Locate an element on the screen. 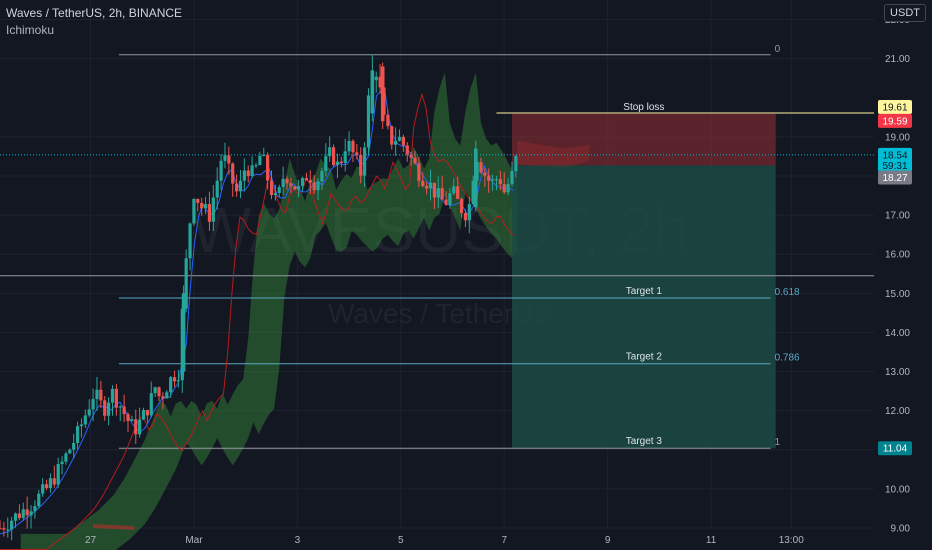  price-tick-label: 21.00 is located at coordinates (897, 59).